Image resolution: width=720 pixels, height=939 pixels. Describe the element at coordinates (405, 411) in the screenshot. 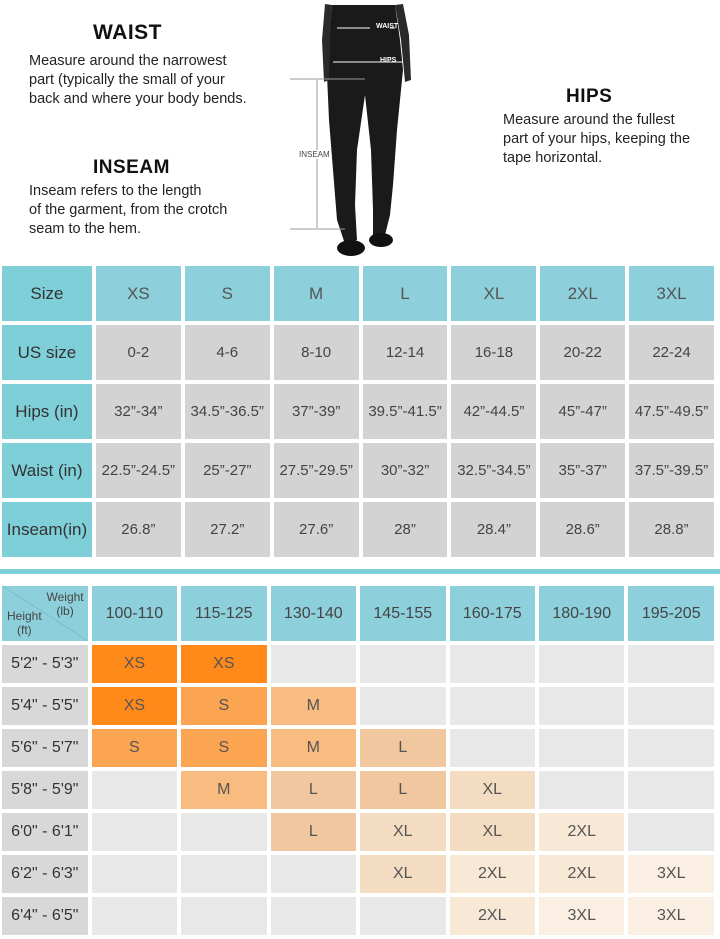

I see `size-chart-cell: 39.5”-41.5”` at that location.